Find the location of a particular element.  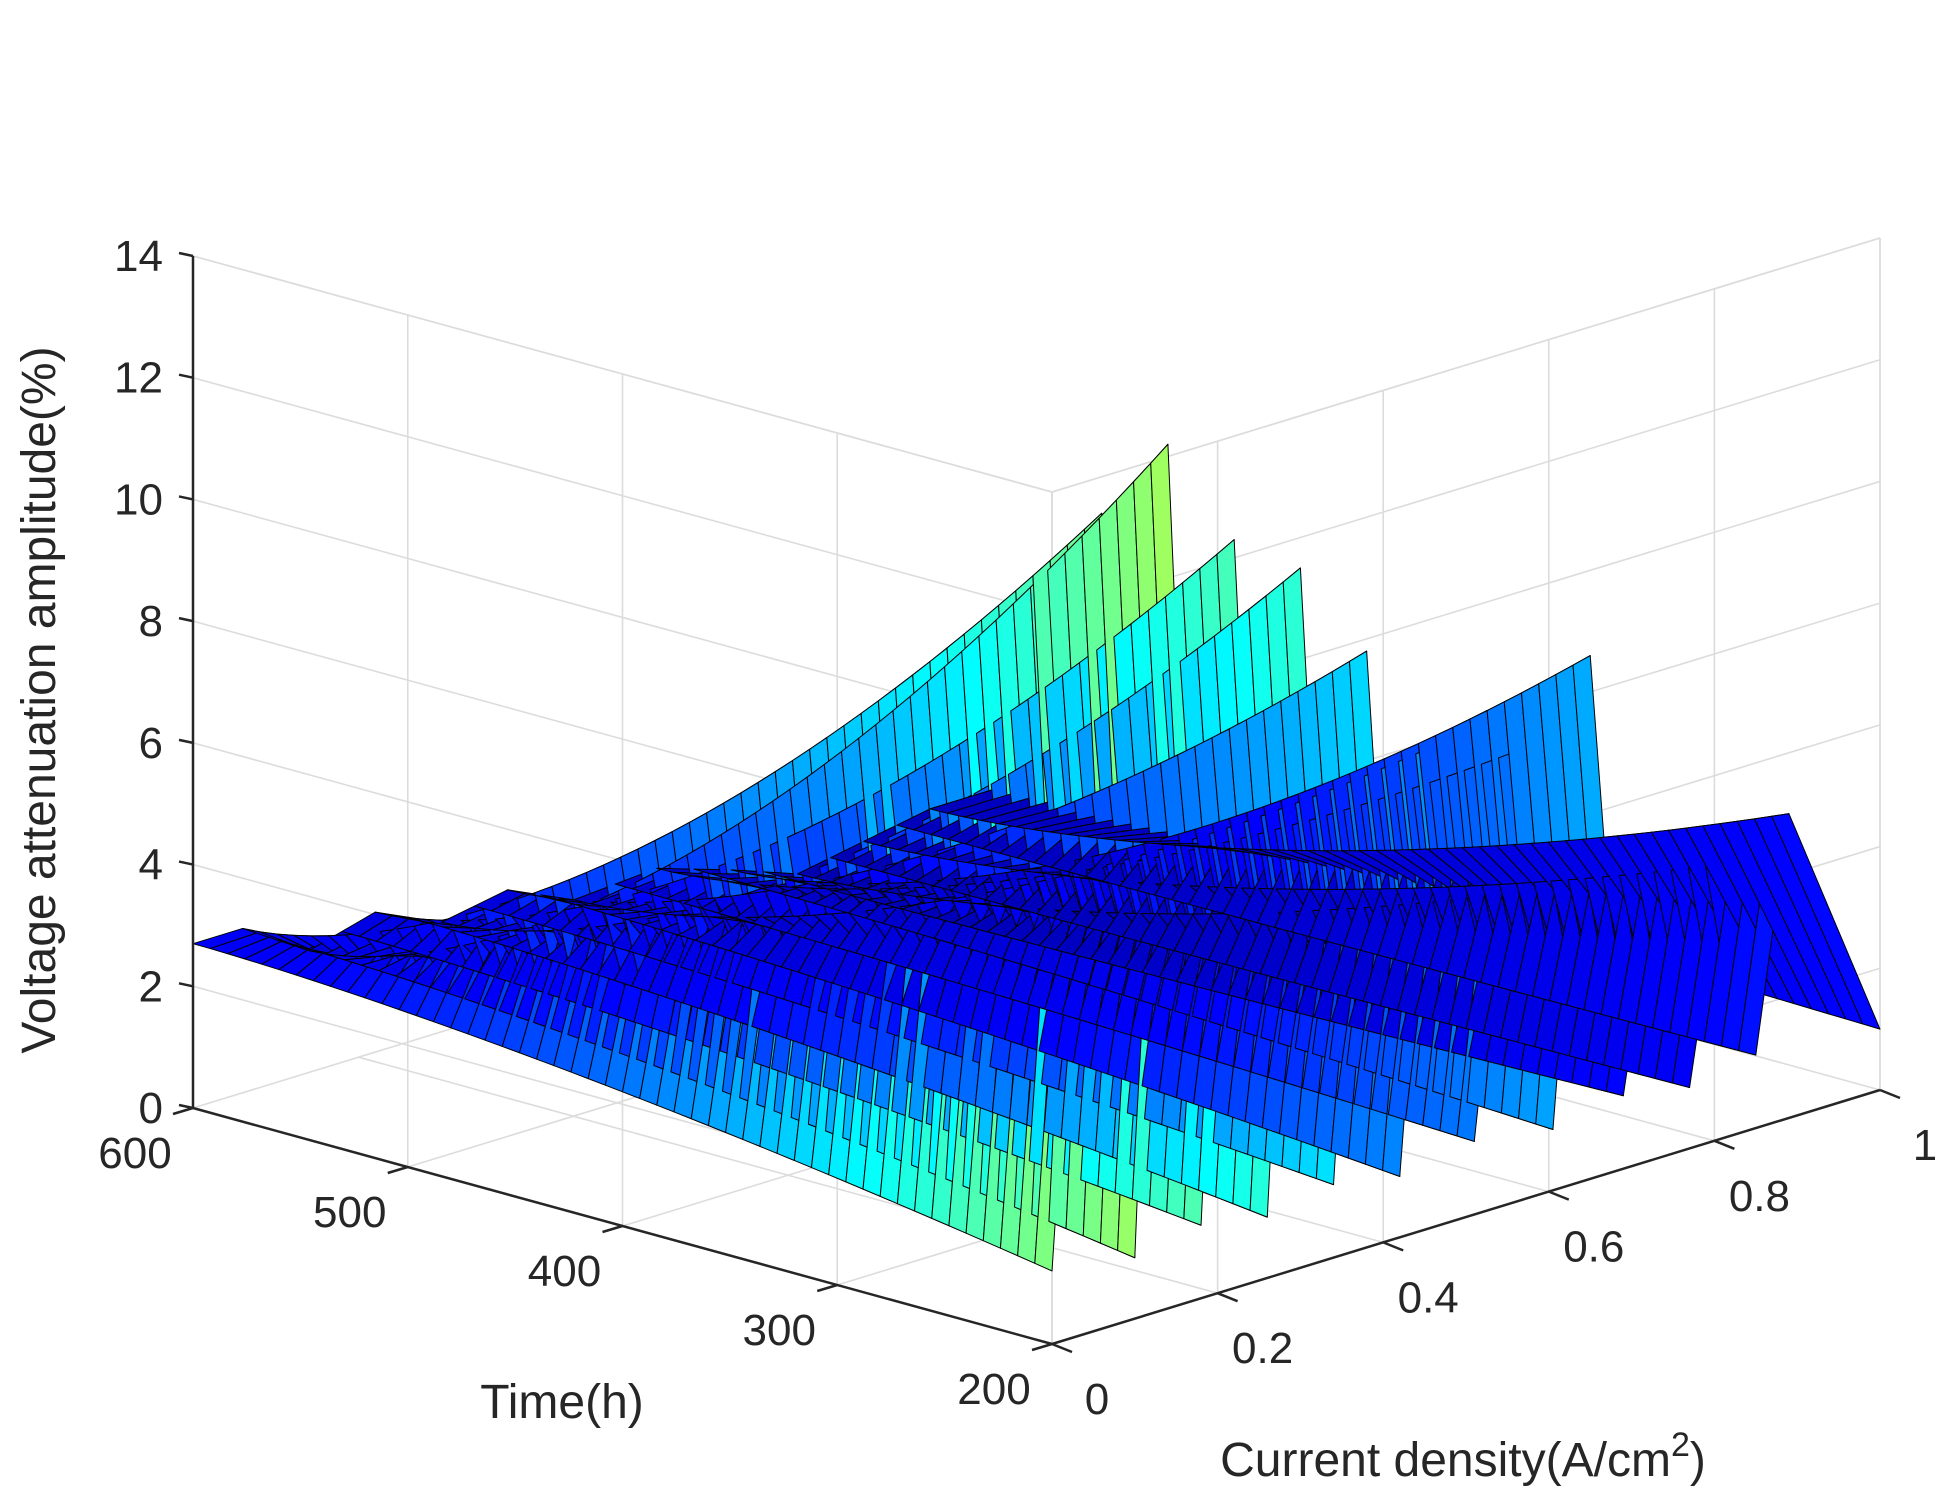

y-tick-label: 0.6 is located at coordinates (1593, 1247).